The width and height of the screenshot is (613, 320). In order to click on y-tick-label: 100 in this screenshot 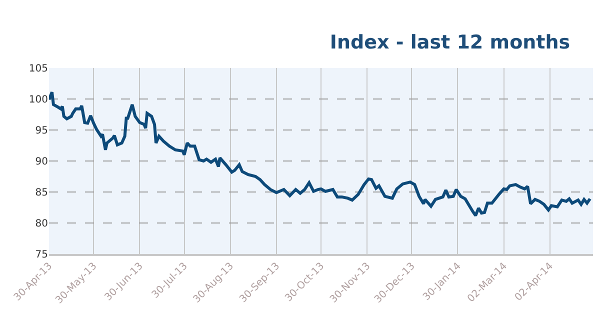, I will do `click(38, 100)`.